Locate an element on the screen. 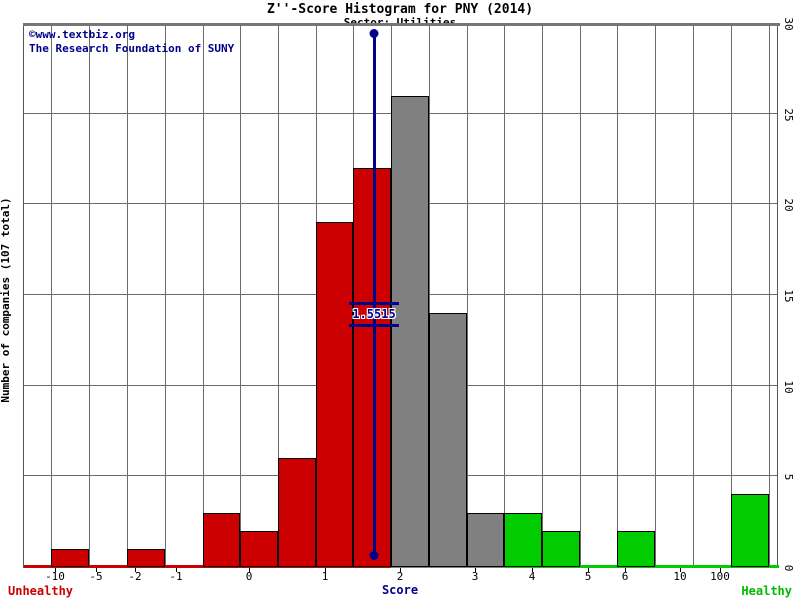 This screenshot has width=800, height=600. healthy-label: Healthy is located at coordinates (766, 591).